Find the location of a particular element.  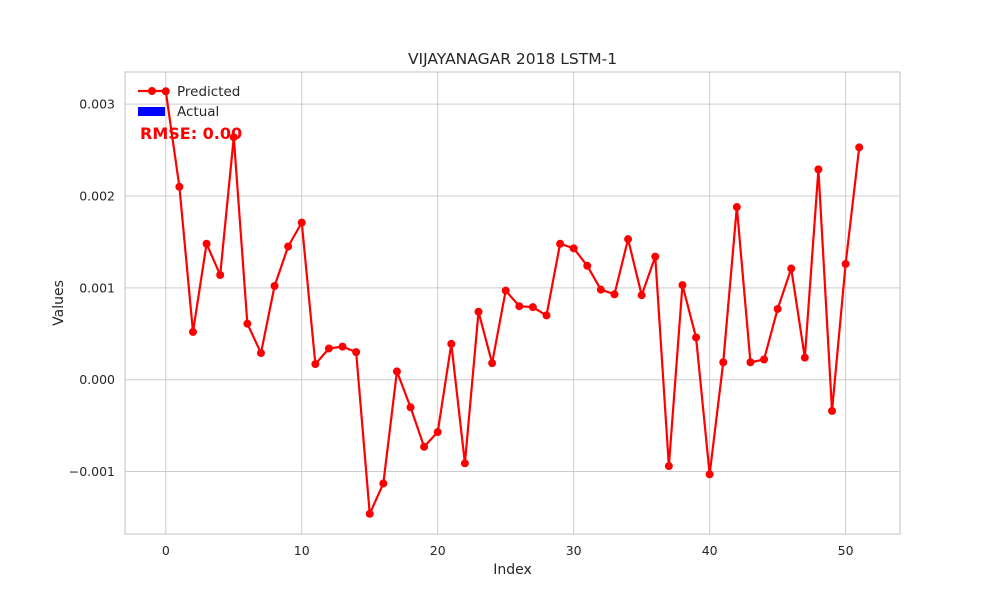

x-tick-label: 10 is located at coordinates (302, 550).